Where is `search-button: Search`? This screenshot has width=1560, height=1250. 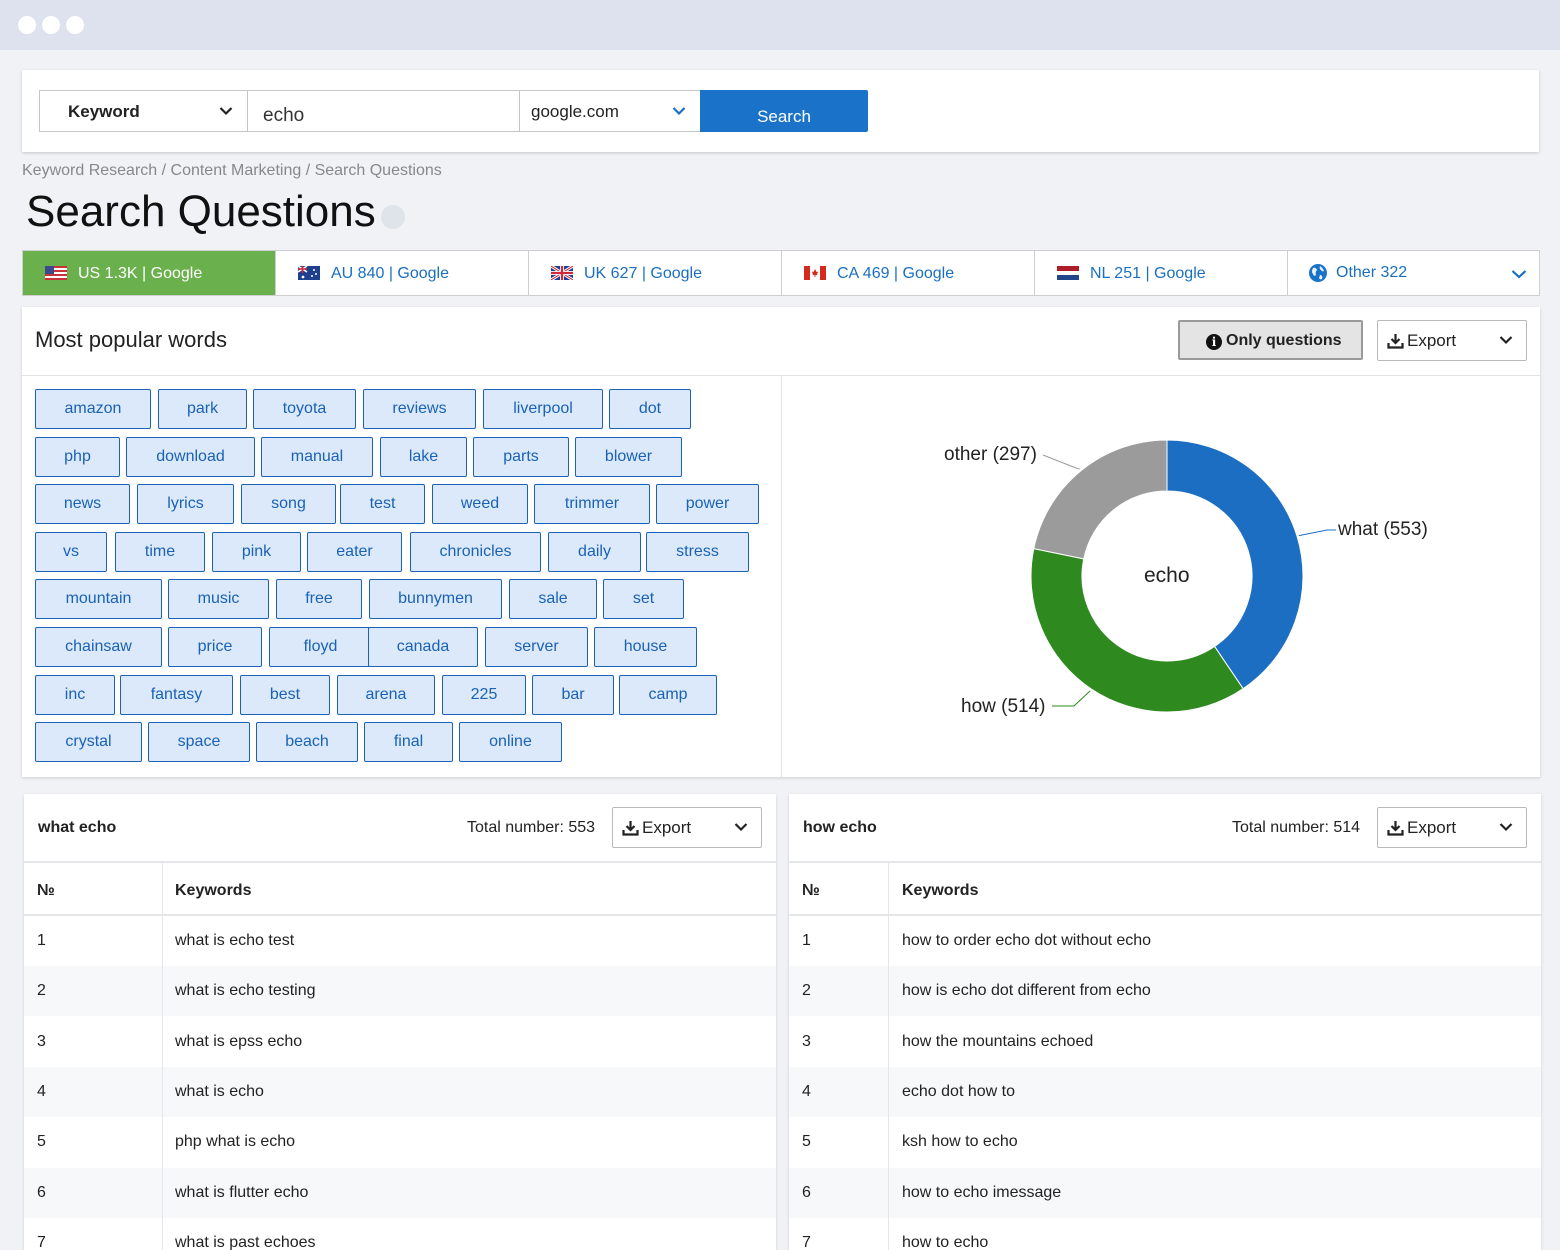
search-button: Search is located at coordinates (784, 111).